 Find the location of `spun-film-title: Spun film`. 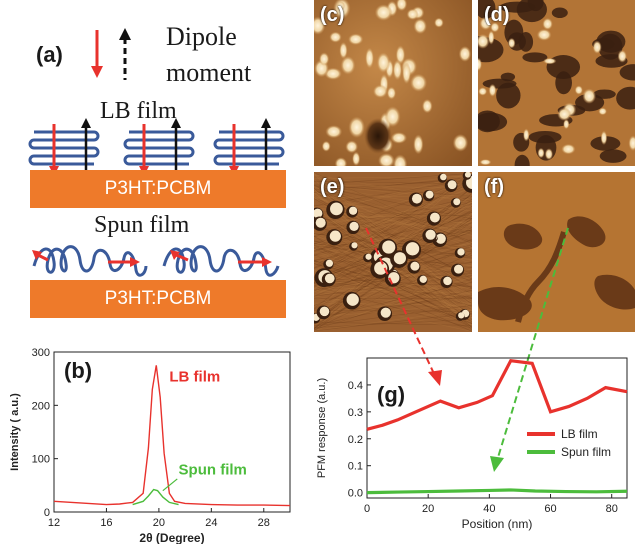

spun-film-title: Spun film is located at coordinates (142, 225).